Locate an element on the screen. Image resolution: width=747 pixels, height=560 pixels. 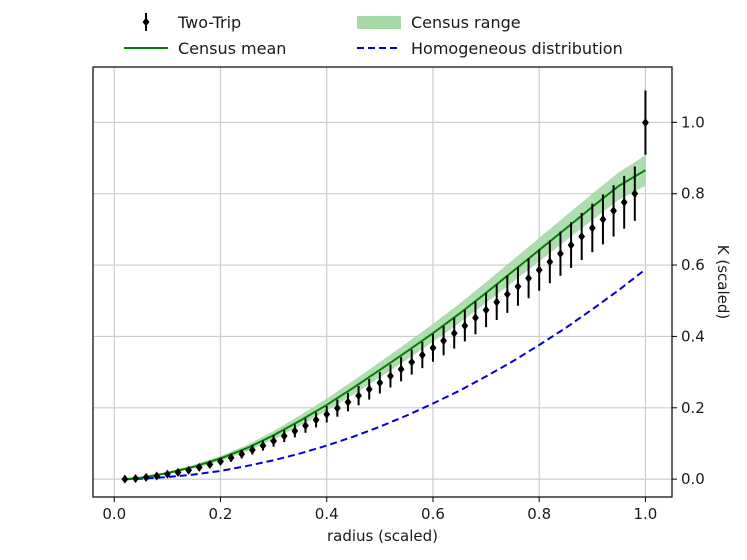
x-tick-label: 0.2 is located at coordinates (221, 514).